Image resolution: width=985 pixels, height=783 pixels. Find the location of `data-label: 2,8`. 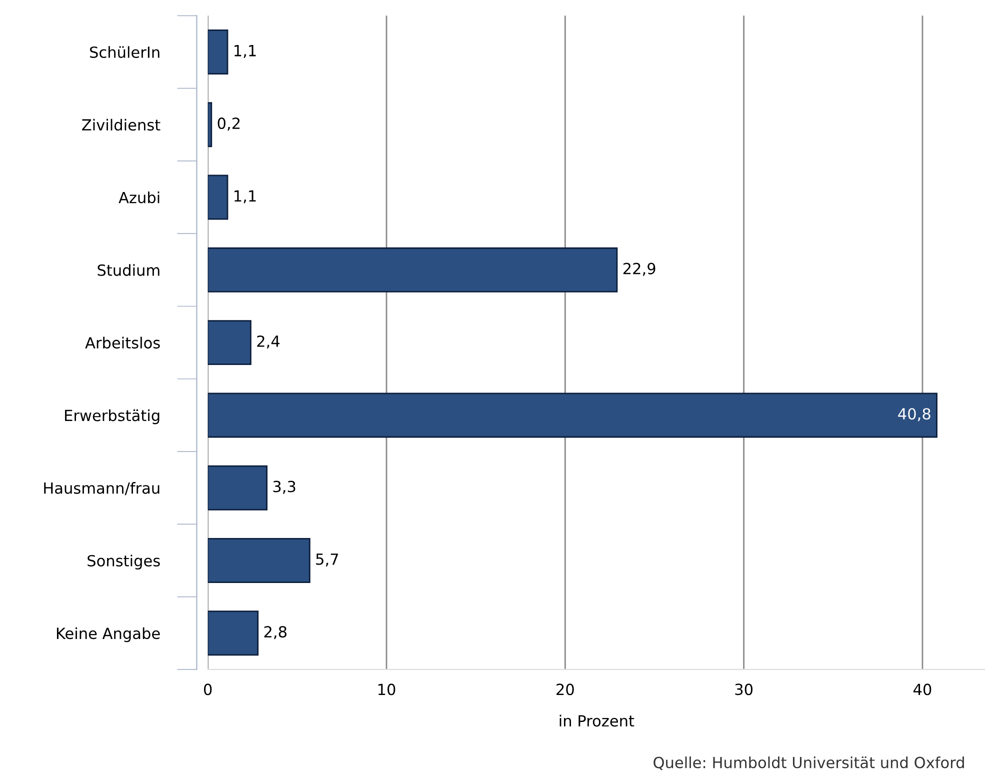

data-label: 2,8 is located at coordinates (275, 633).